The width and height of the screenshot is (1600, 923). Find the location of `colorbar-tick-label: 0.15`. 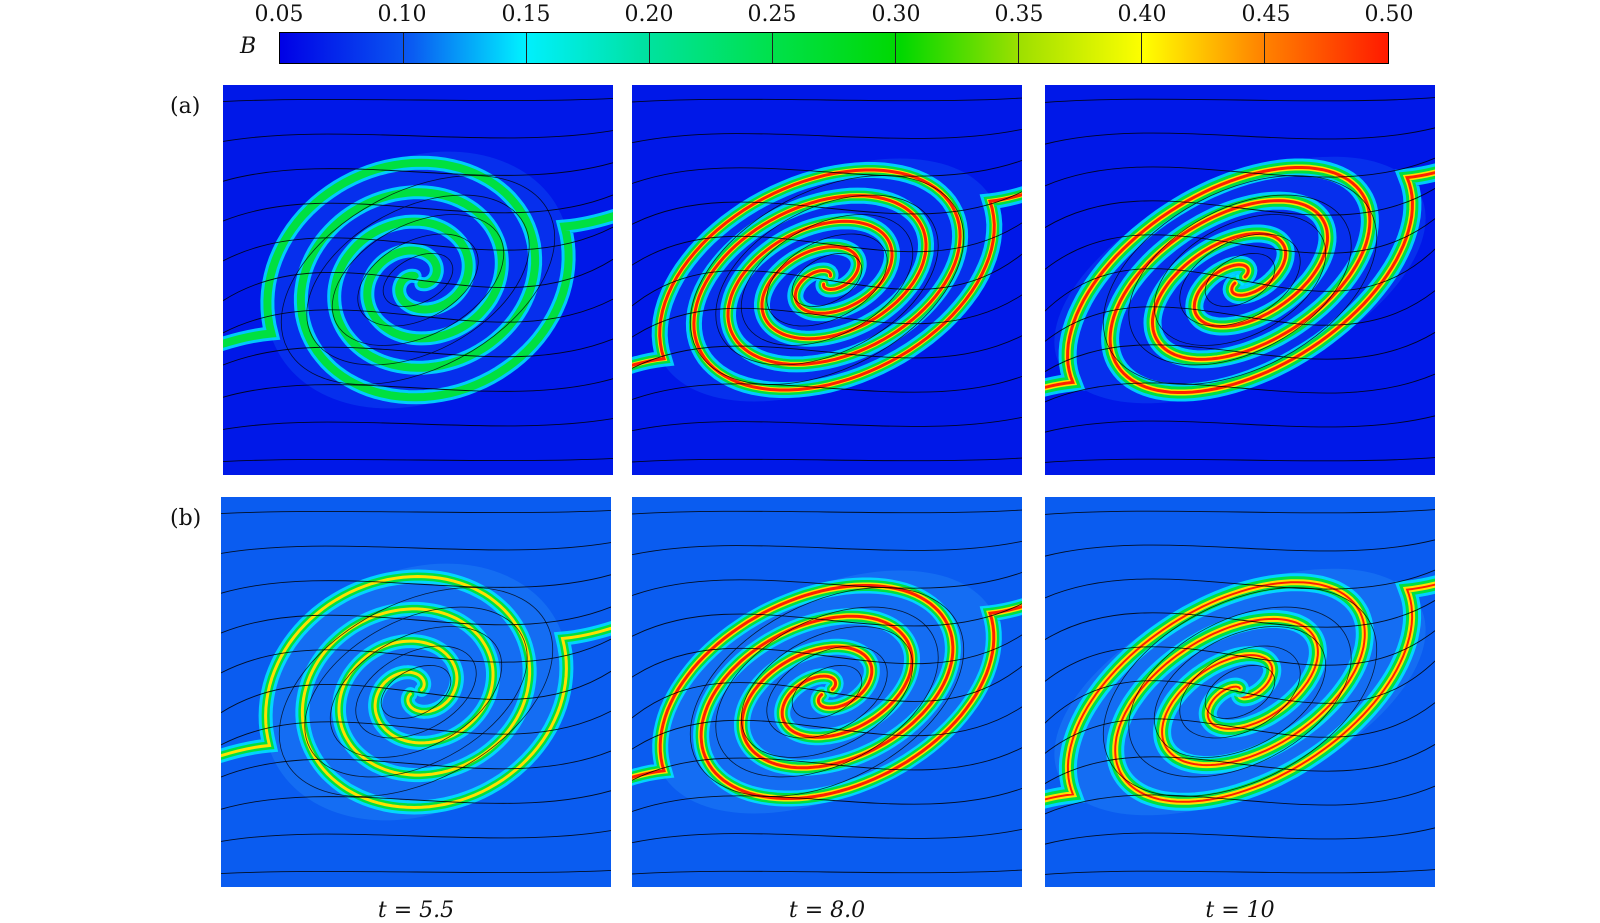

colorbar-tick-label: 0.15 is located at coordinates (526, 14).